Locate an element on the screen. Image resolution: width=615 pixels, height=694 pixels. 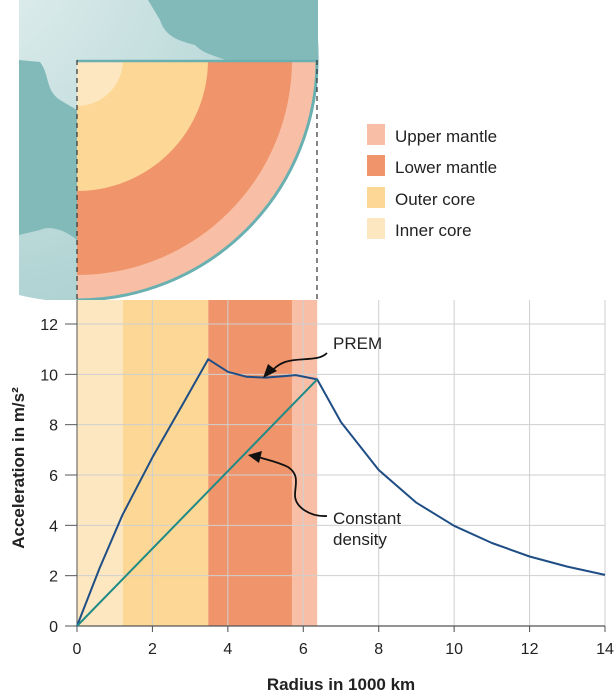
annotation-constant-density-line2: density is located at coordinates (360, 539).